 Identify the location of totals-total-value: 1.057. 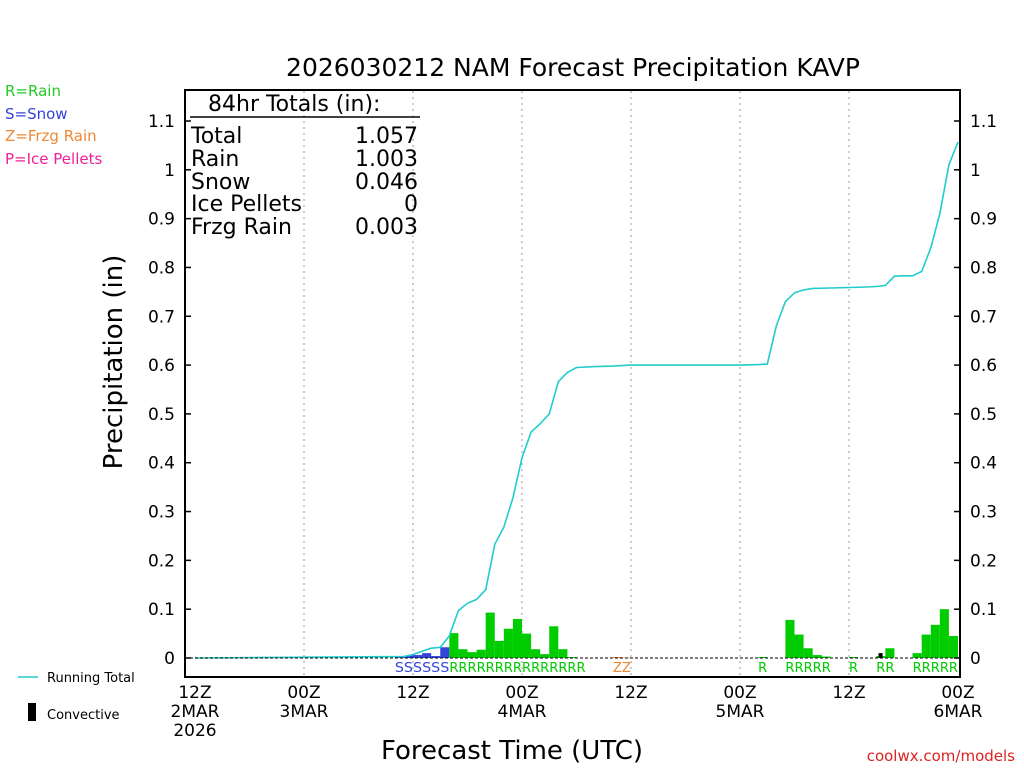
(386, 136).